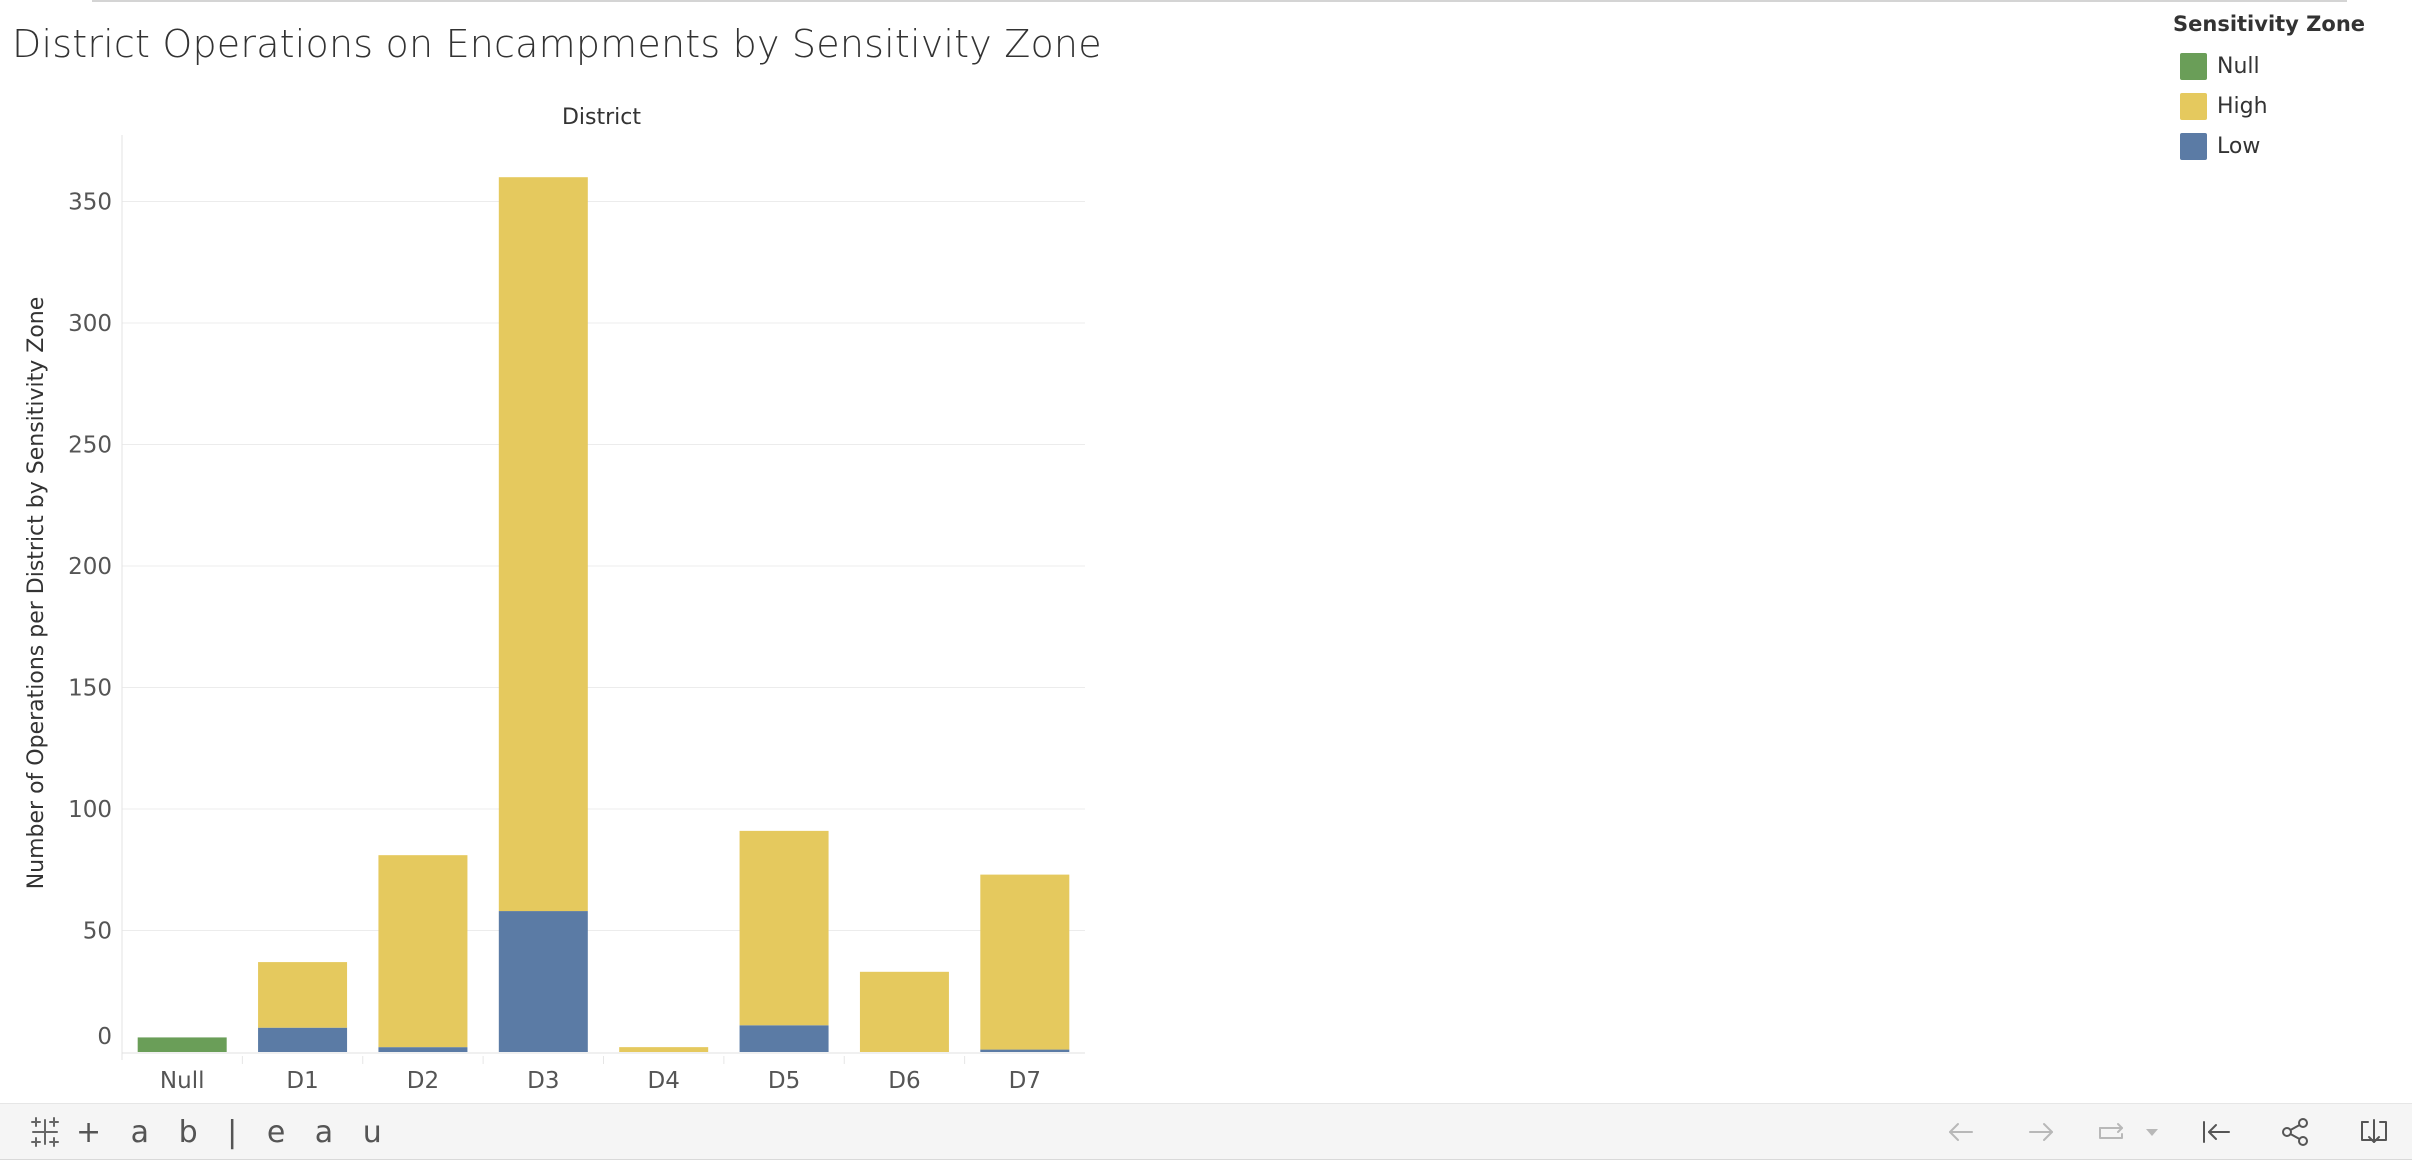  I want to click on download-button, so click(2374, 1132).